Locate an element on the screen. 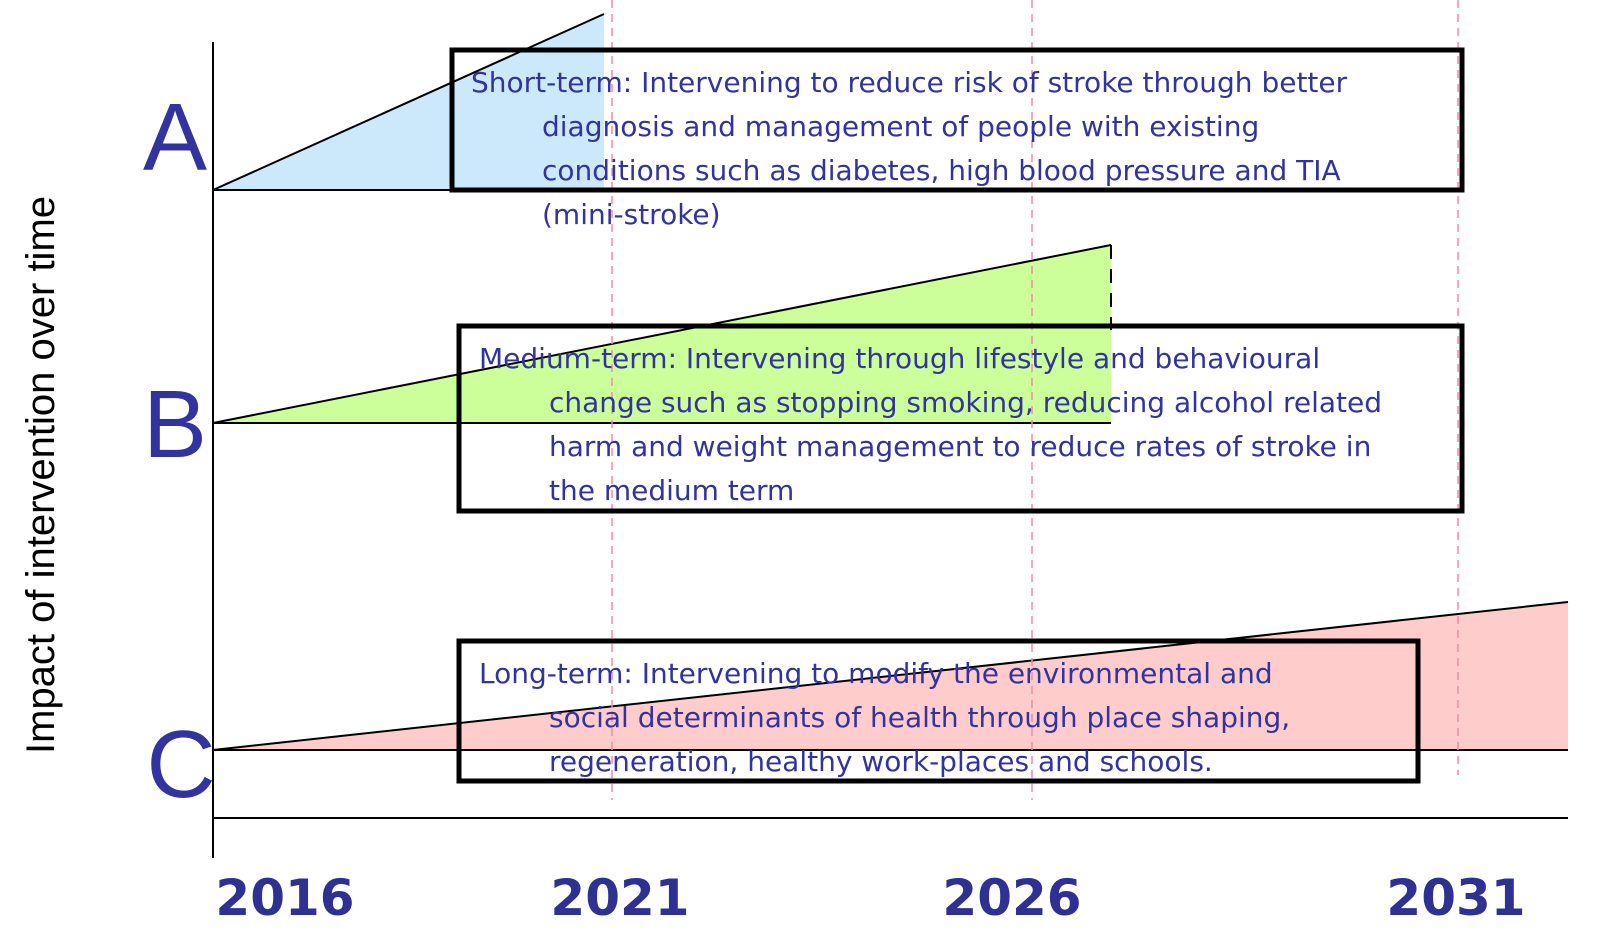 Image resolution: width=1611 pixels, height=942 pixels. row-letter: A is located at coordinates (175, 137).